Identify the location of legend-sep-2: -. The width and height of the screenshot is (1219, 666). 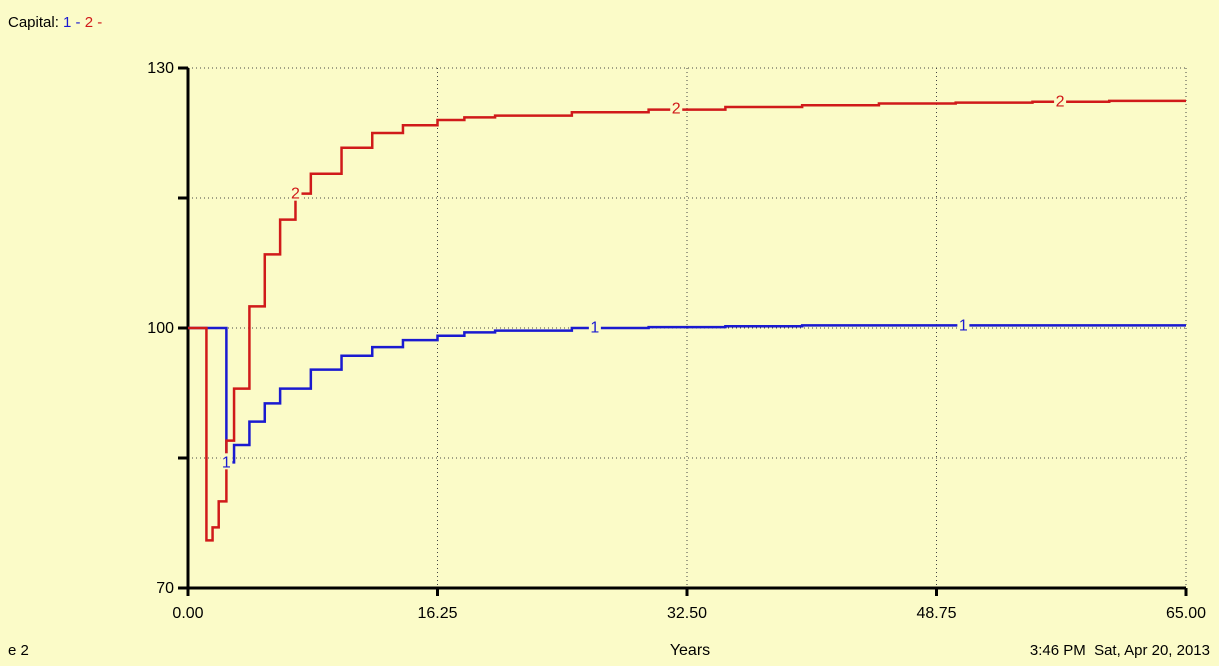
(100, 22).